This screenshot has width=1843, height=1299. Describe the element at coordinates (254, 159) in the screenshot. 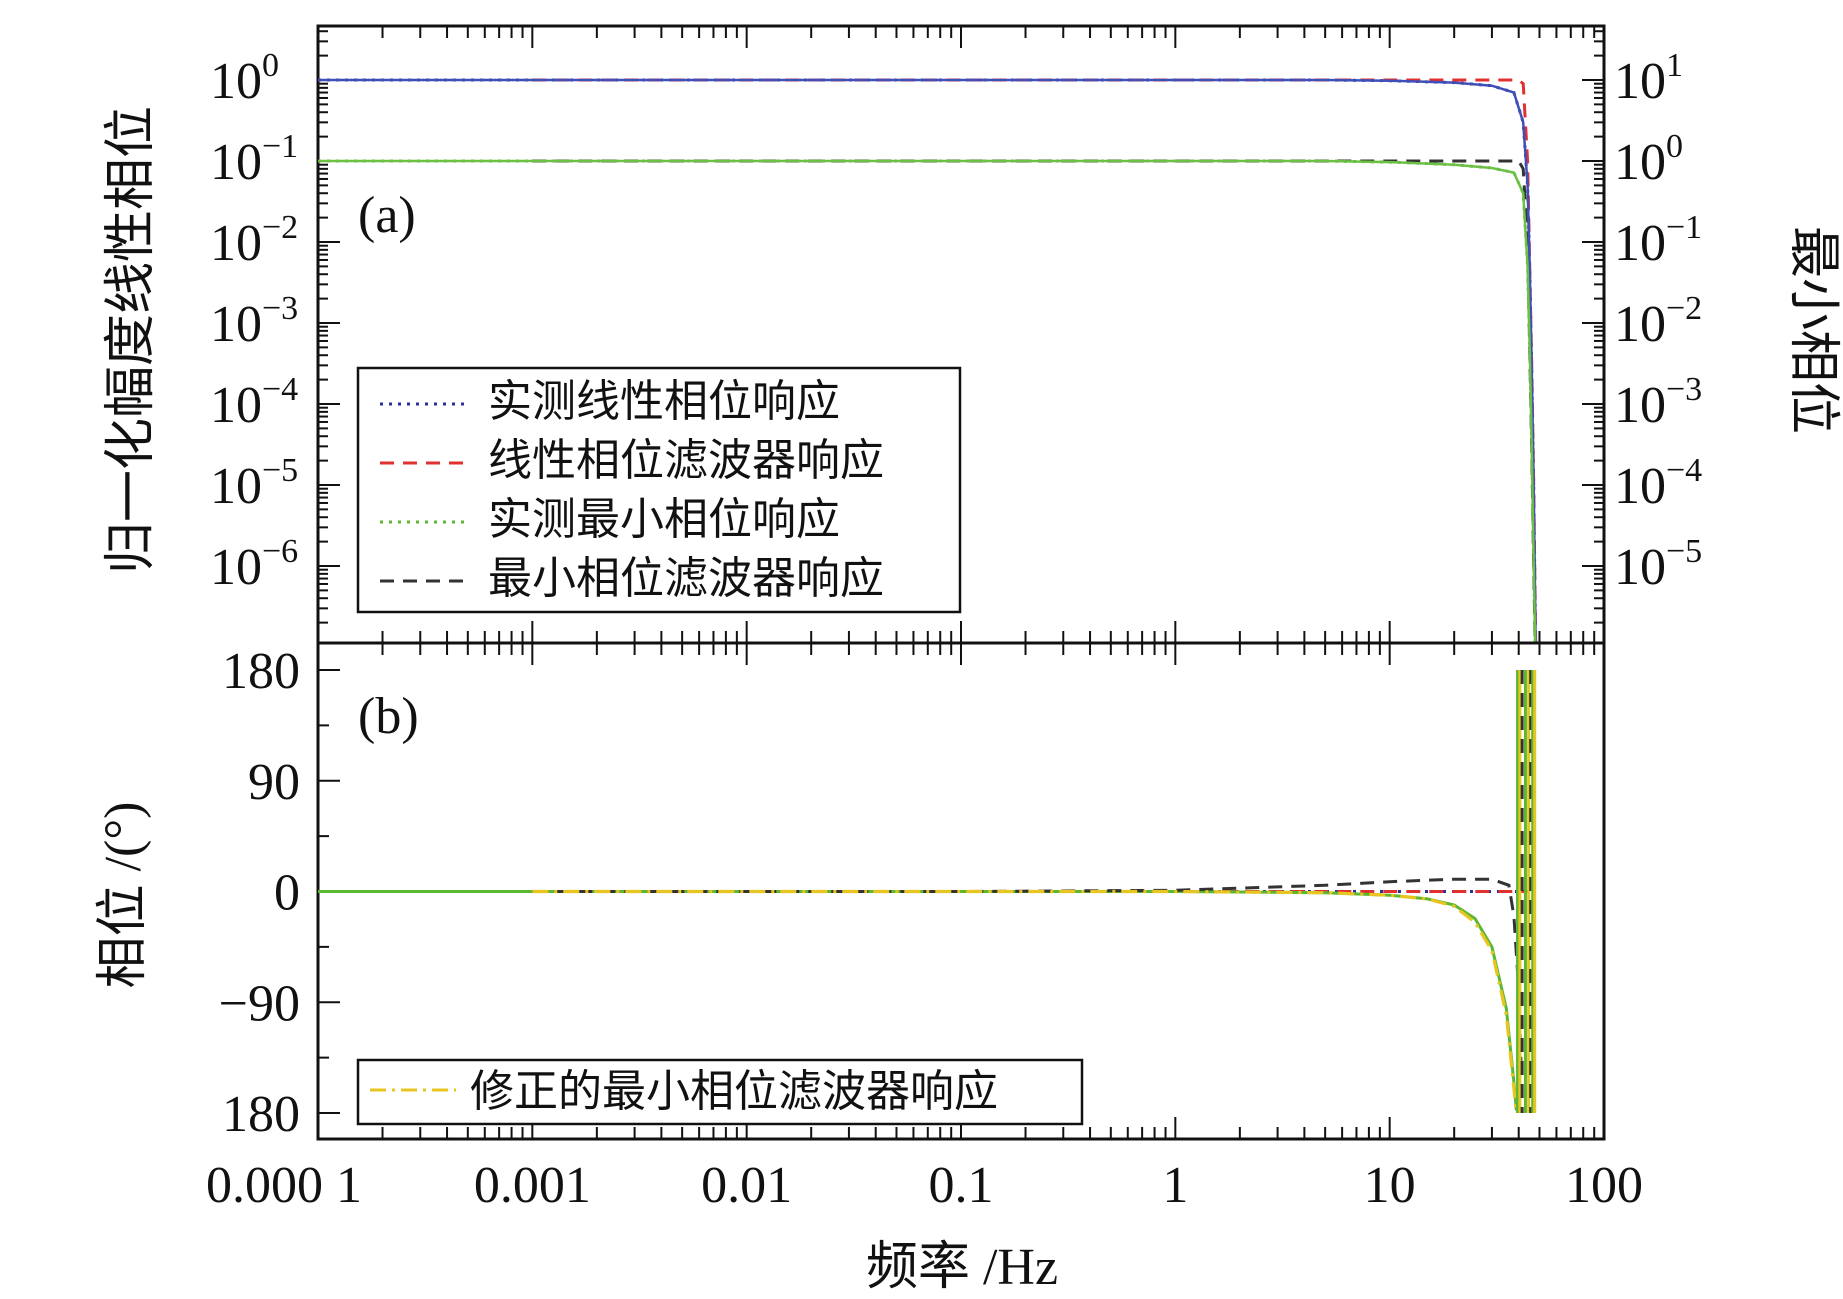

I see `y-tick-label-left-a: 10⁻¹` at that location.